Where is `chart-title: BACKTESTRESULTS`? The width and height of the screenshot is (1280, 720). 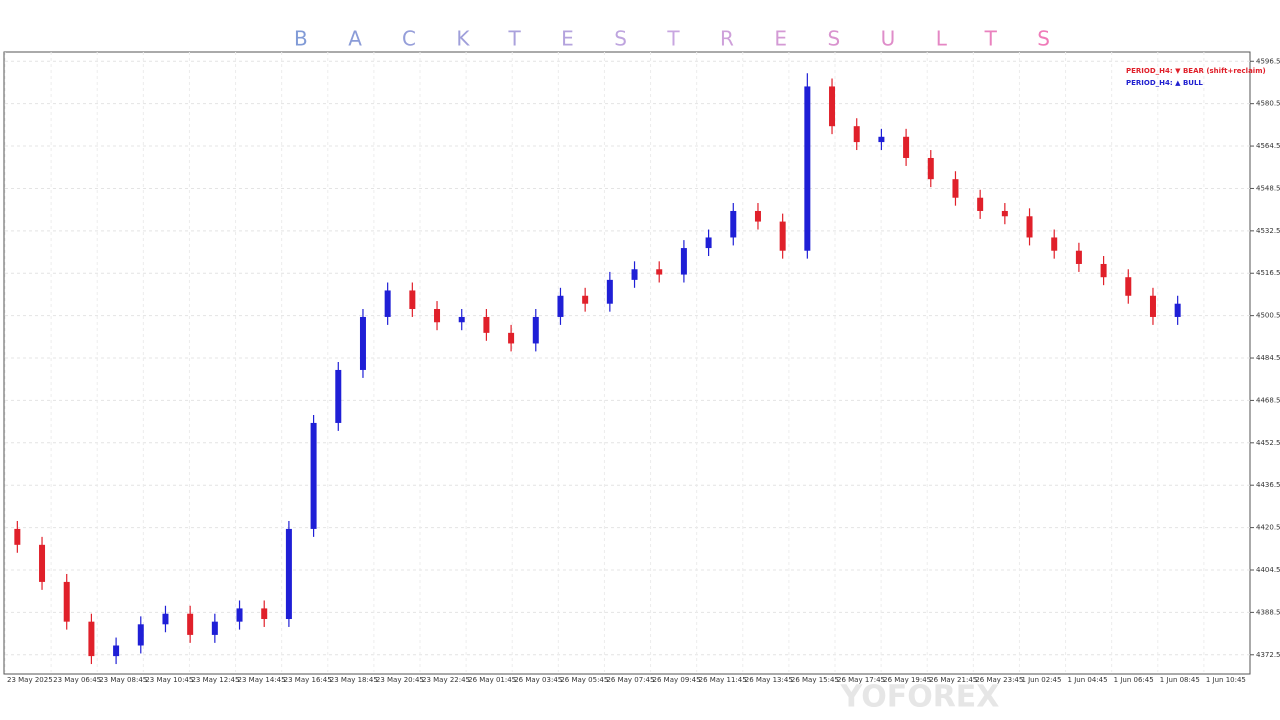
chart-title: BACKTESTRESULTS is located at coordinates (672, 39).